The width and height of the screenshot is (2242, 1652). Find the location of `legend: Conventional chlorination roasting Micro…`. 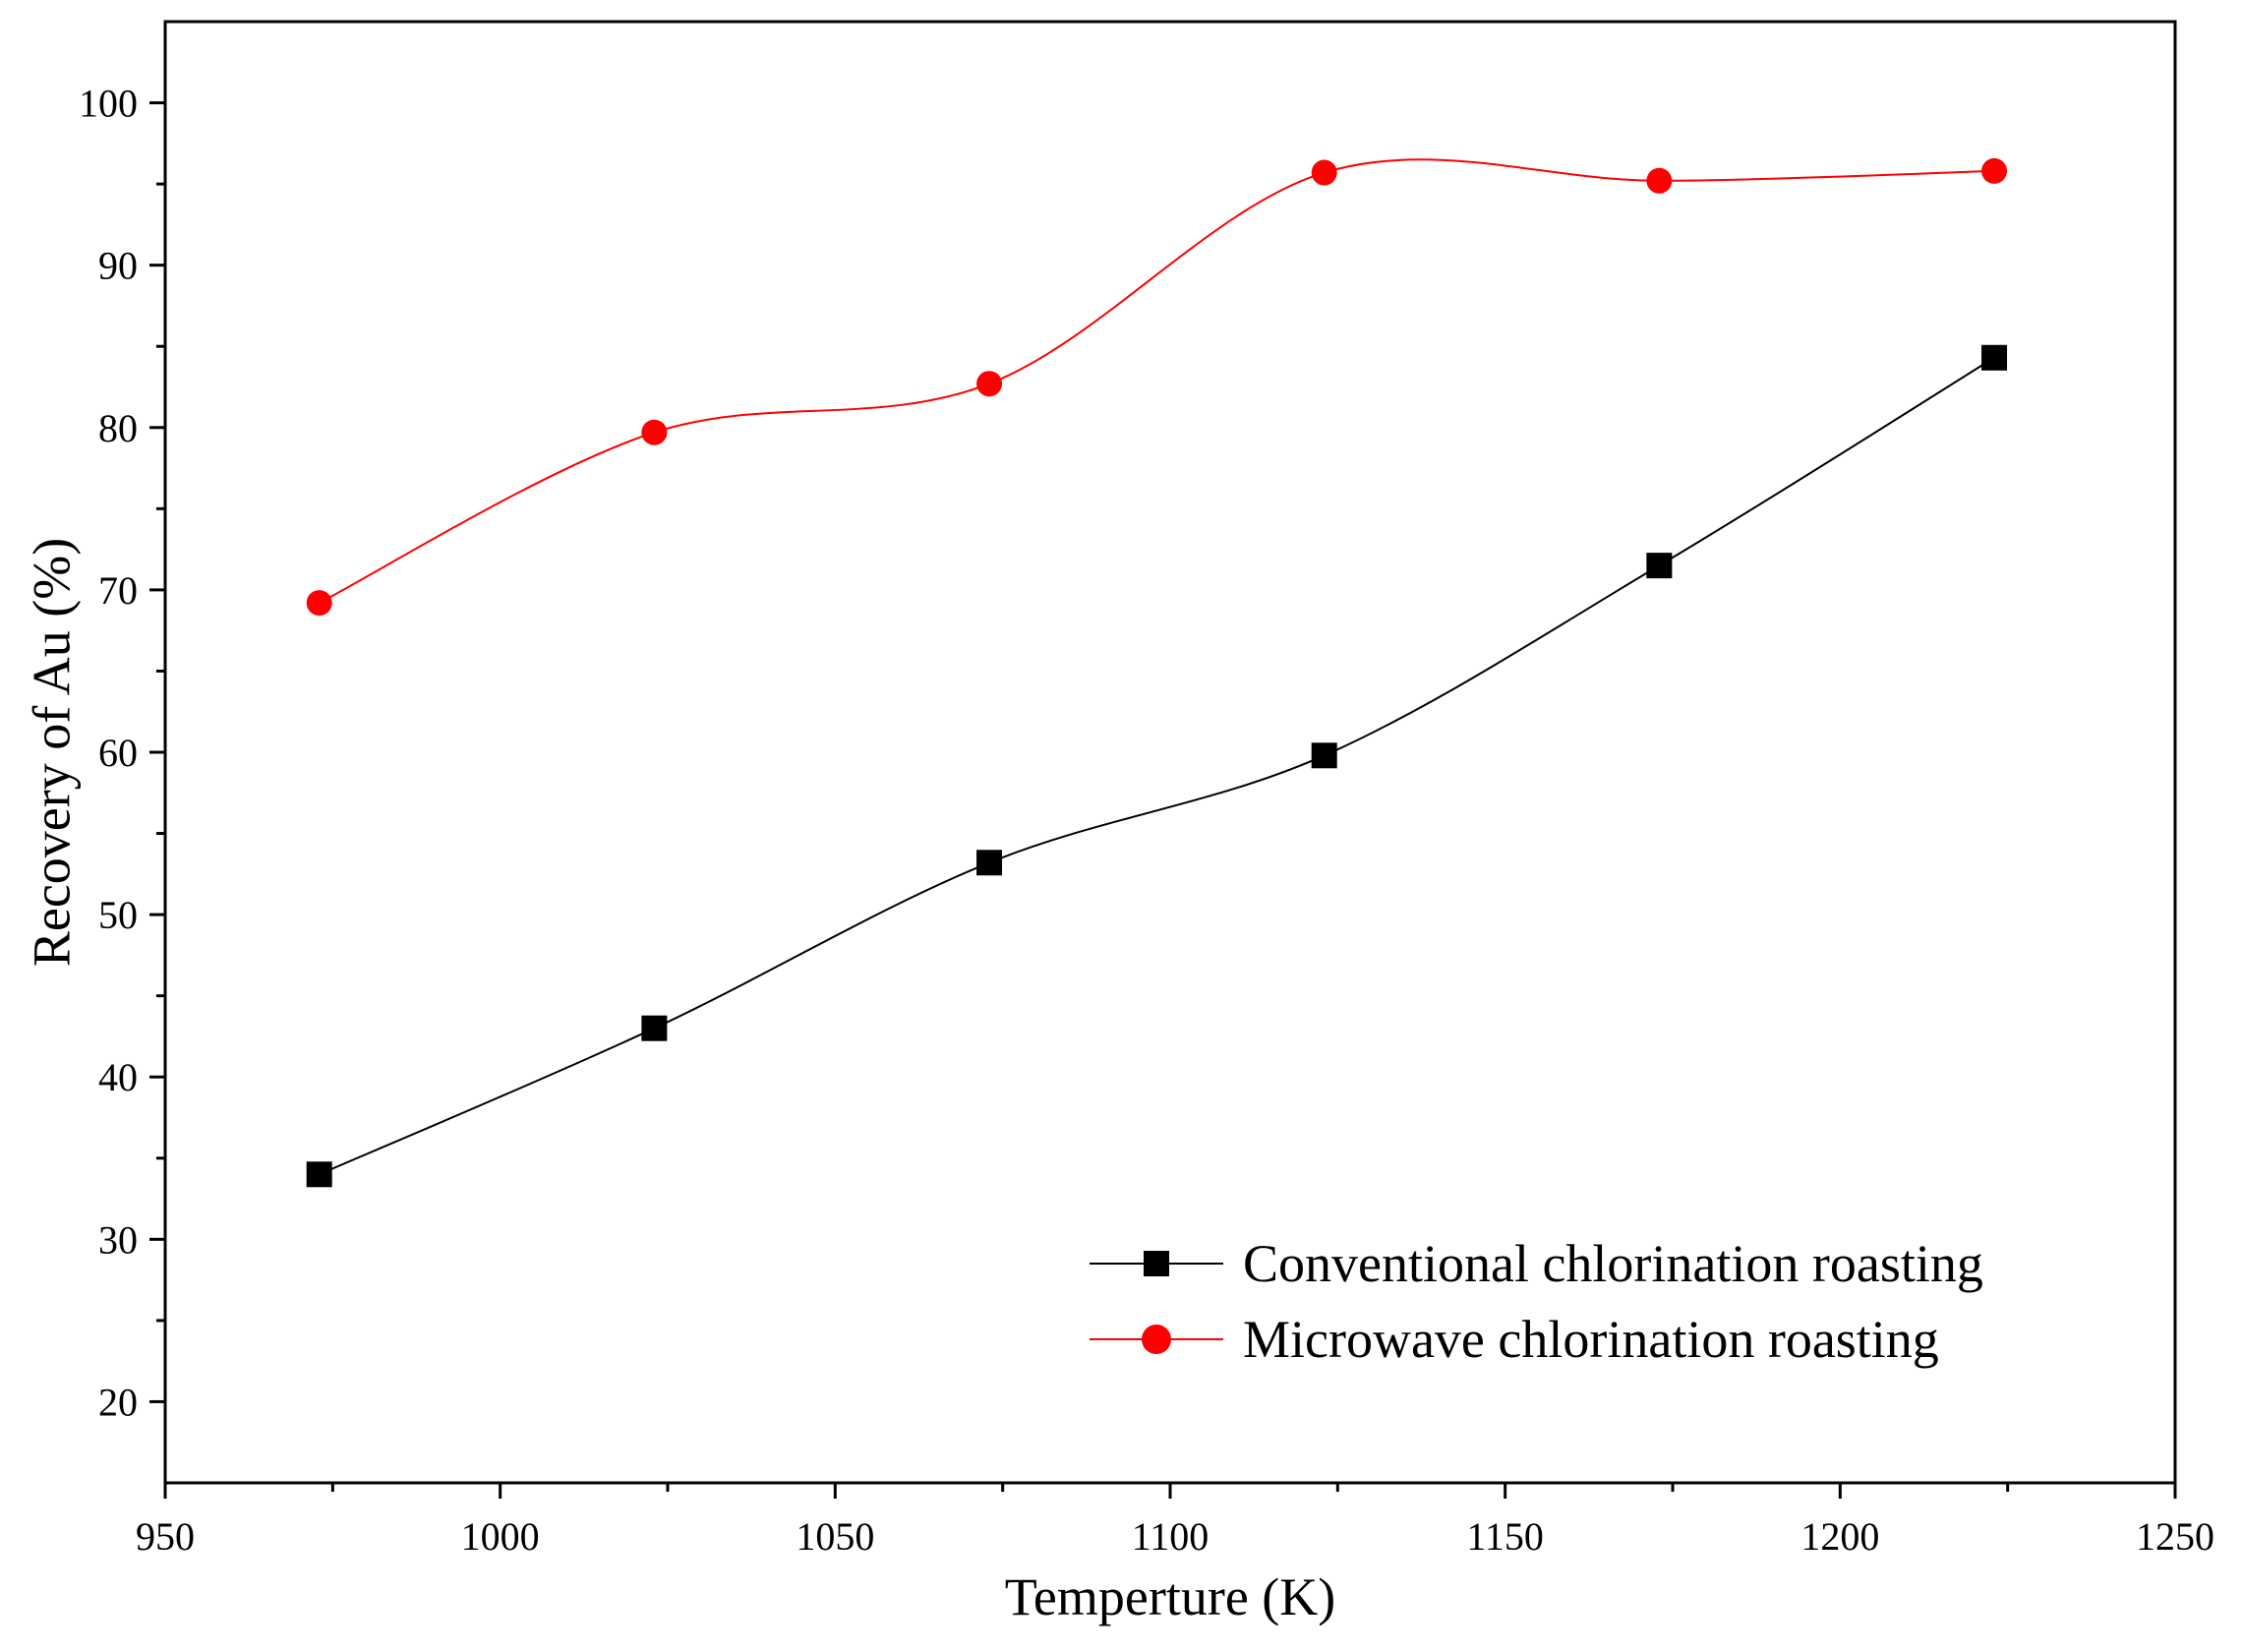

legend: Conventional chlorination roasting Micro… is located at coordinates (1536, 1301).